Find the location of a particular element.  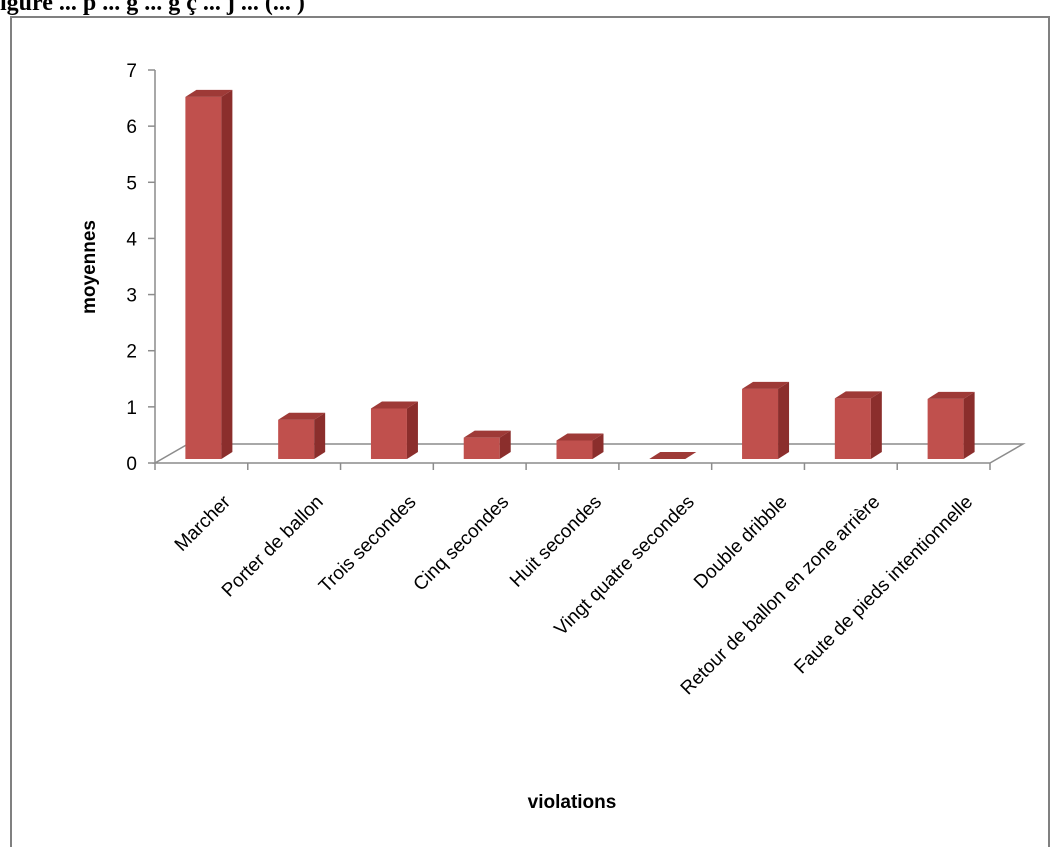

y-tick-label: 5 is located at coordinates (131, 183).